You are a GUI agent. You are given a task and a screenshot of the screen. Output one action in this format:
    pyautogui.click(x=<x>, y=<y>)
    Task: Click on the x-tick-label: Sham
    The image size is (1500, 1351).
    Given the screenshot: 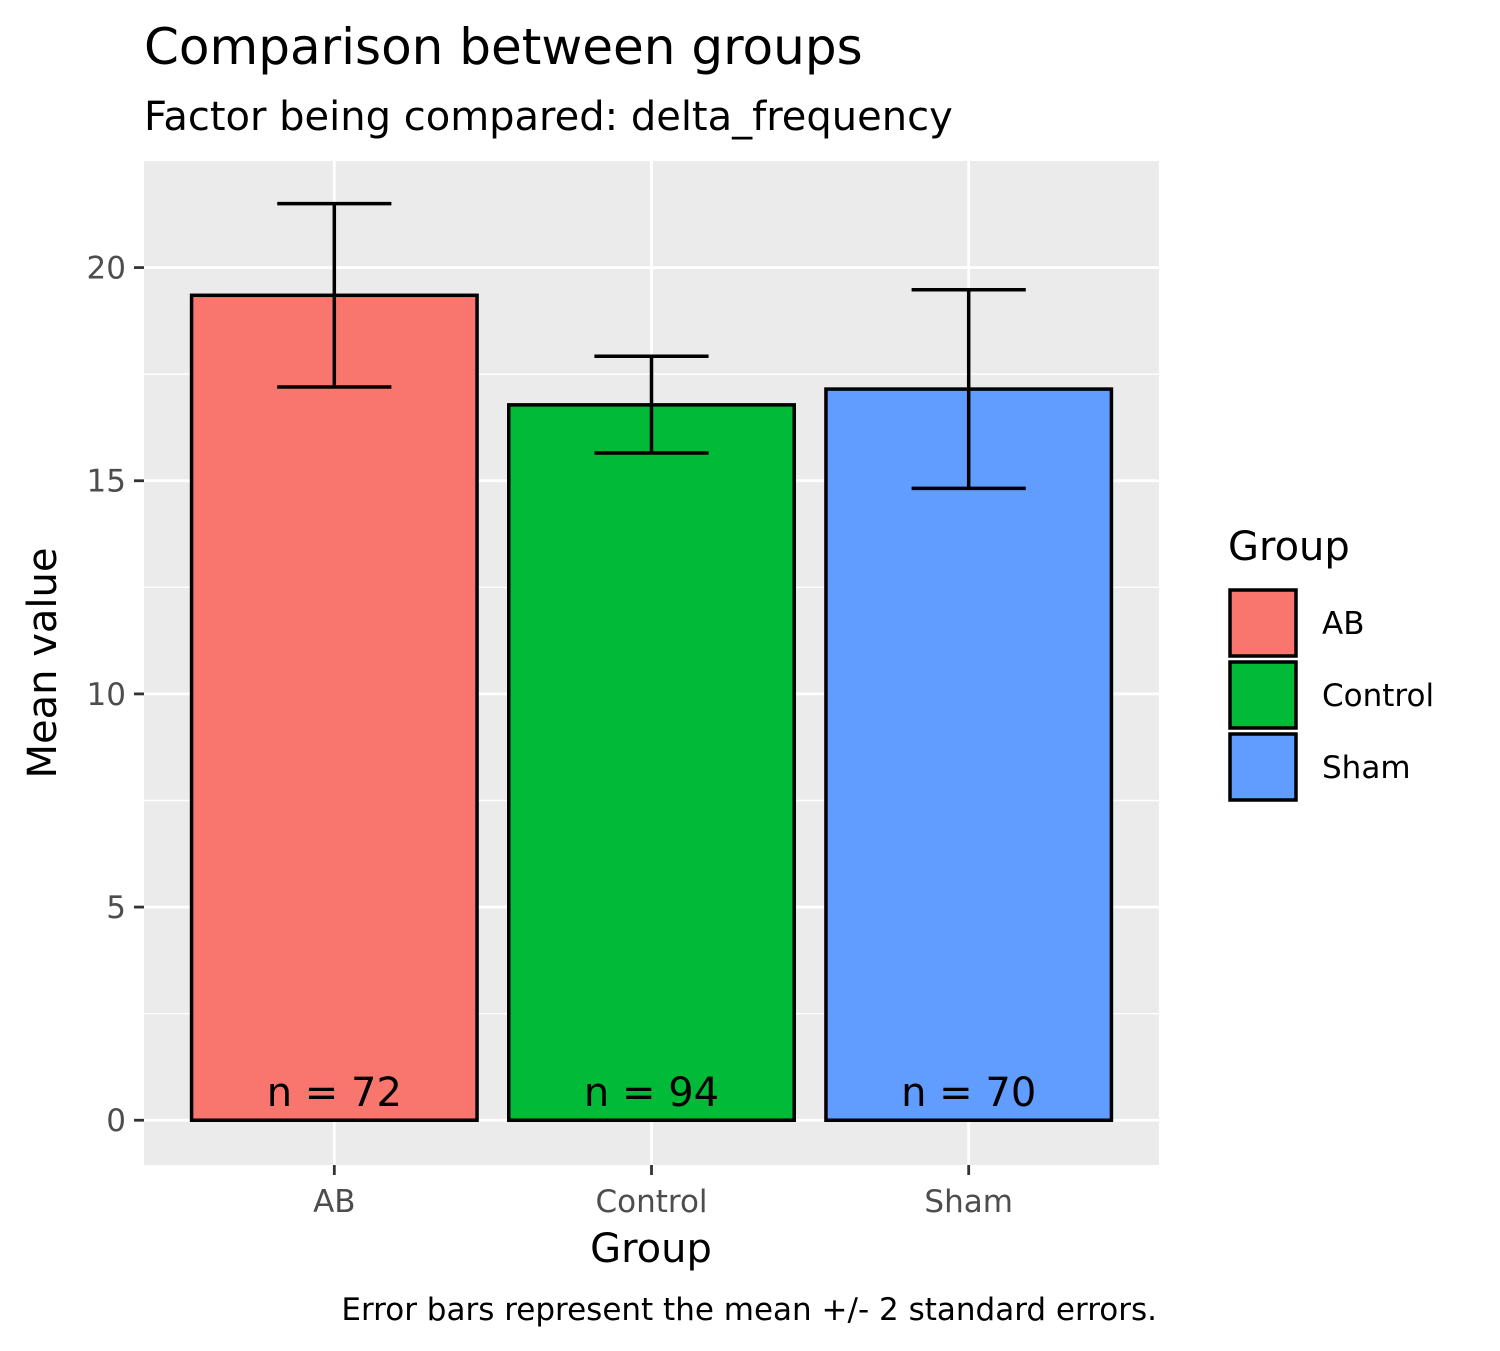 What is the action you would take?
    pyautogui.click(x=968, y=1202)
    